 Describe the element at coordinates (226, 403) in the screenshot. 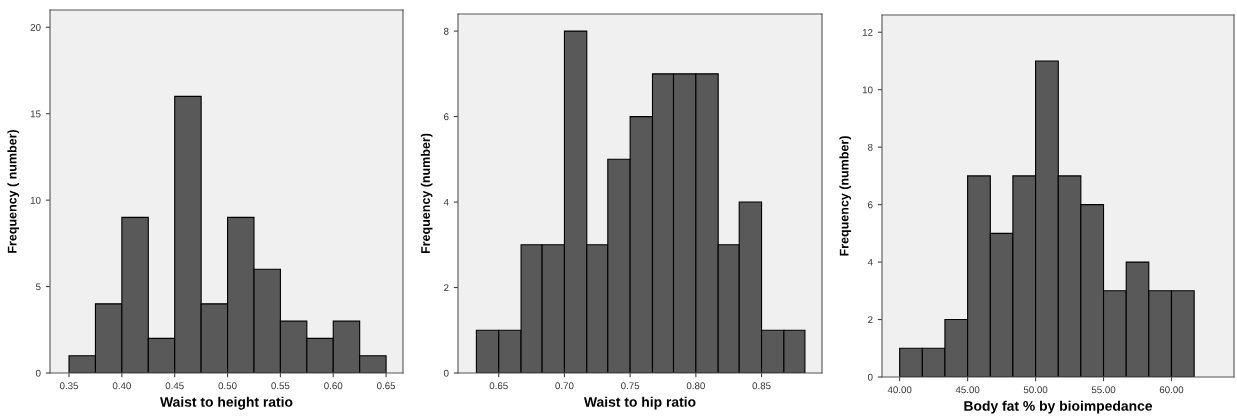

I see `x-axis-title: Waist to height ratio` at that location.